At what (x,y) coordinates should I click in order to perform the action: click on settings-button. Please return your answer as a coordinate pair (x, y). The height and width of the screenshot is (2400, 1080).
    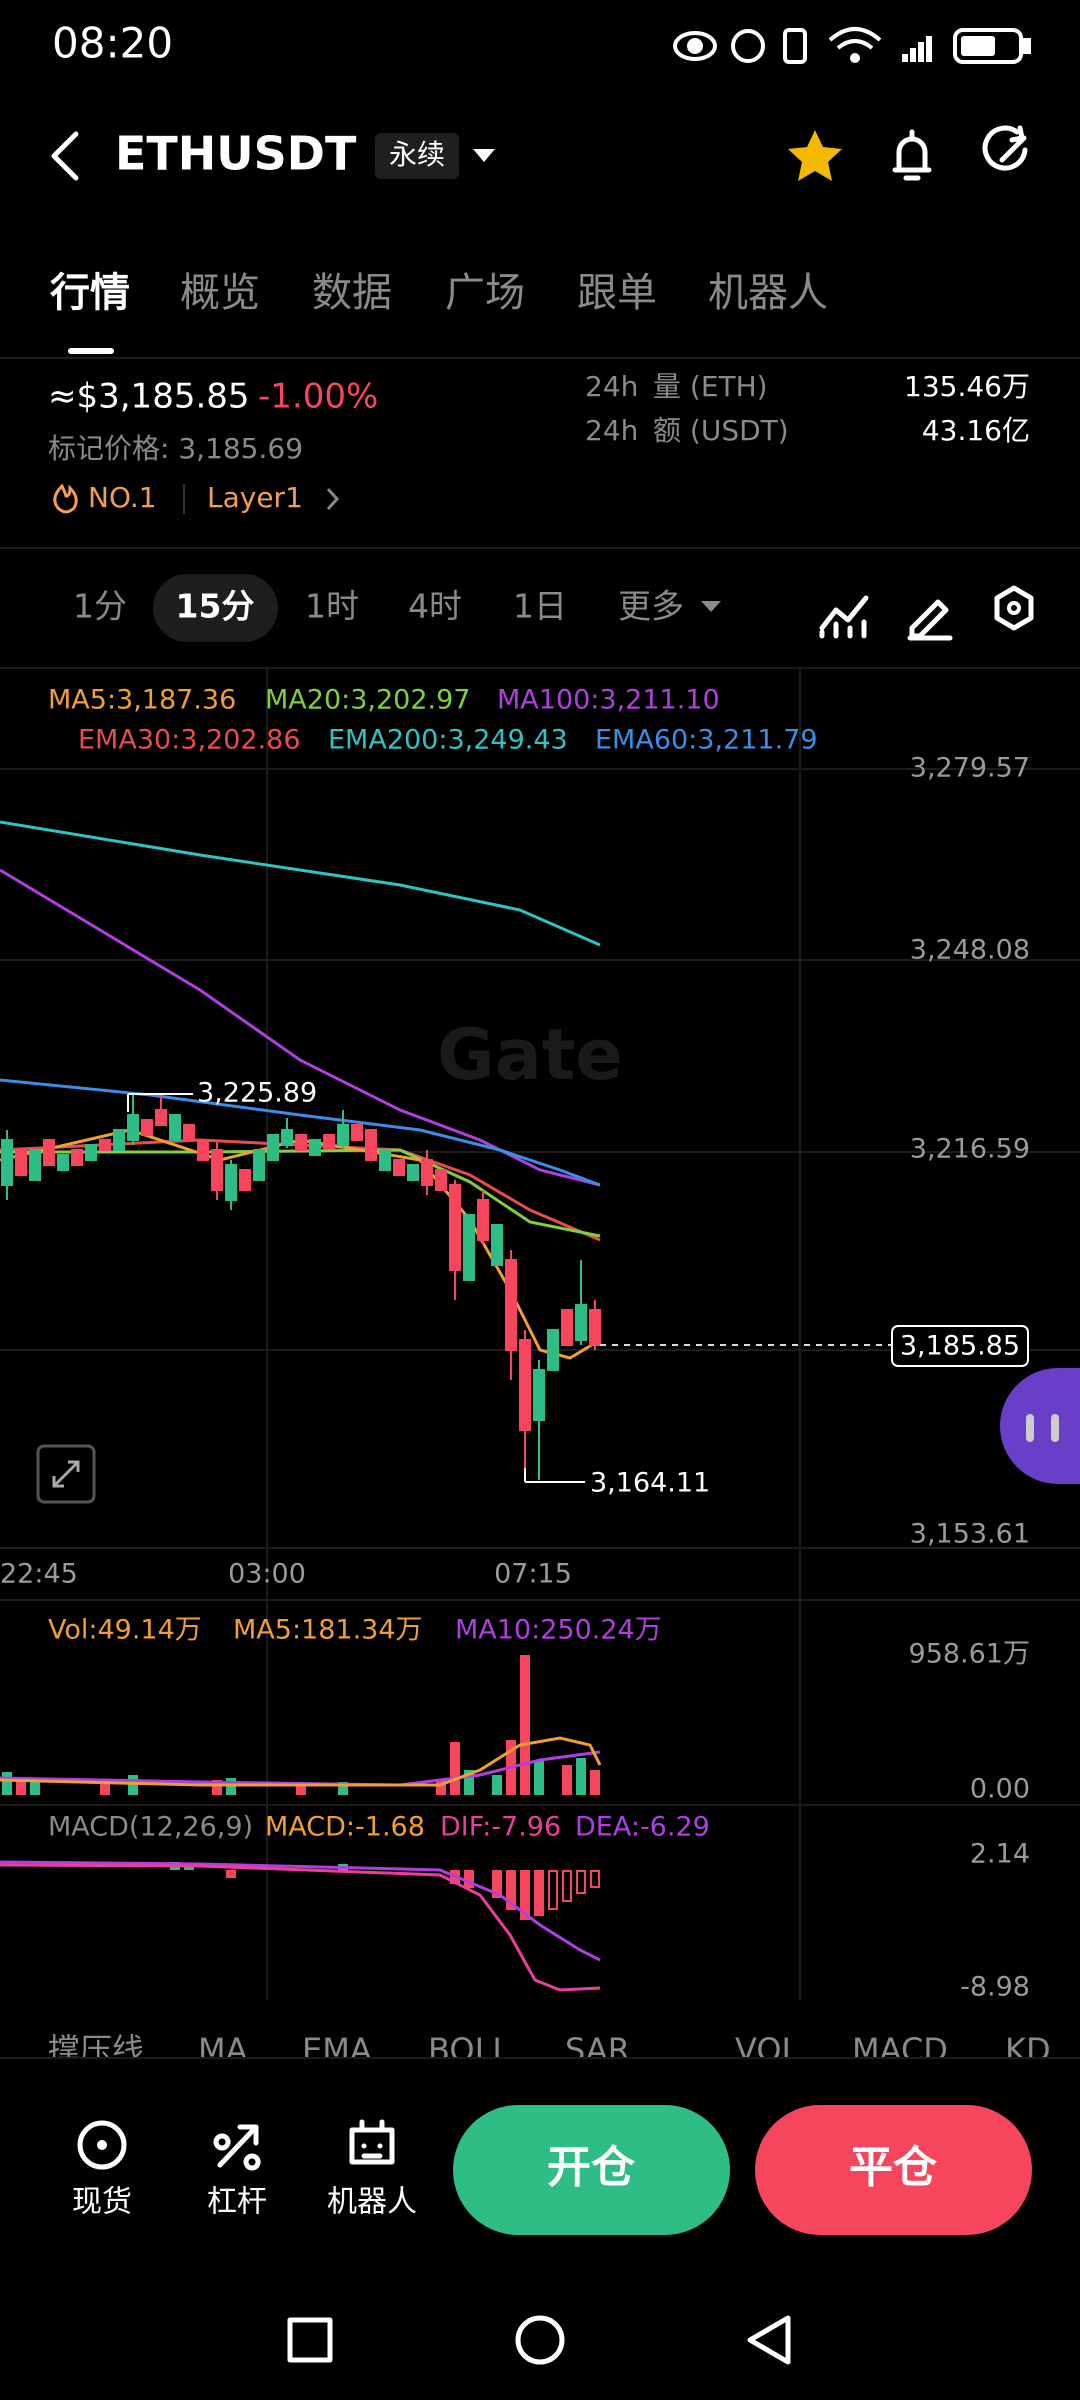
    Looking at the image, I should click on (1014, 608).